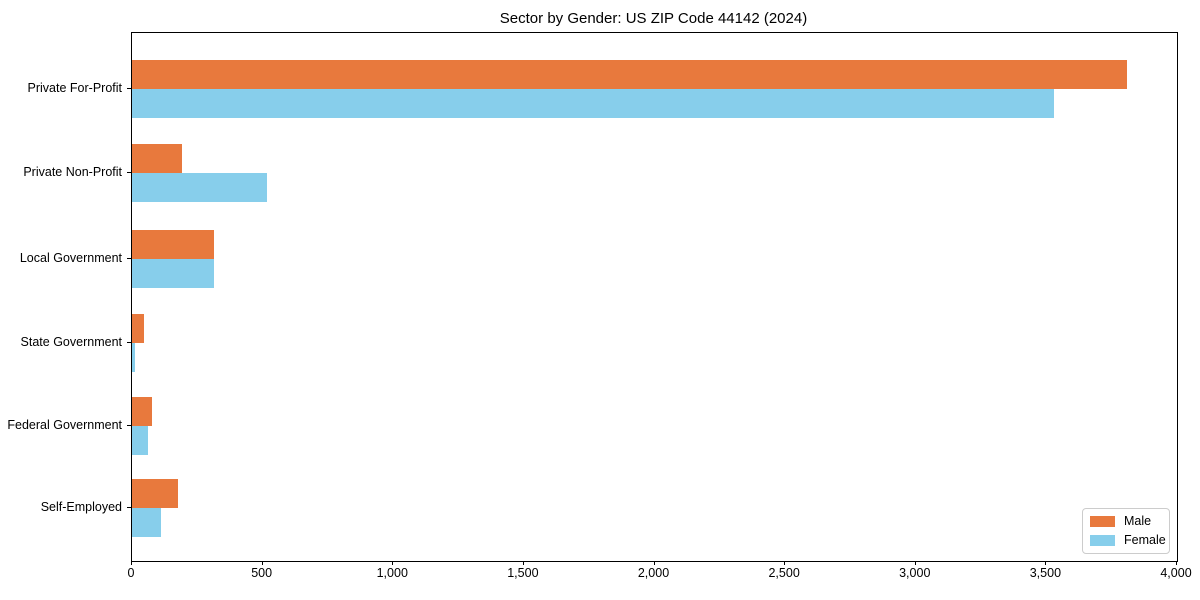 The width and height of the screenshot is (1200, 600). I want to click on x-tick-label-1-000: 1,000, so click(392, 573).